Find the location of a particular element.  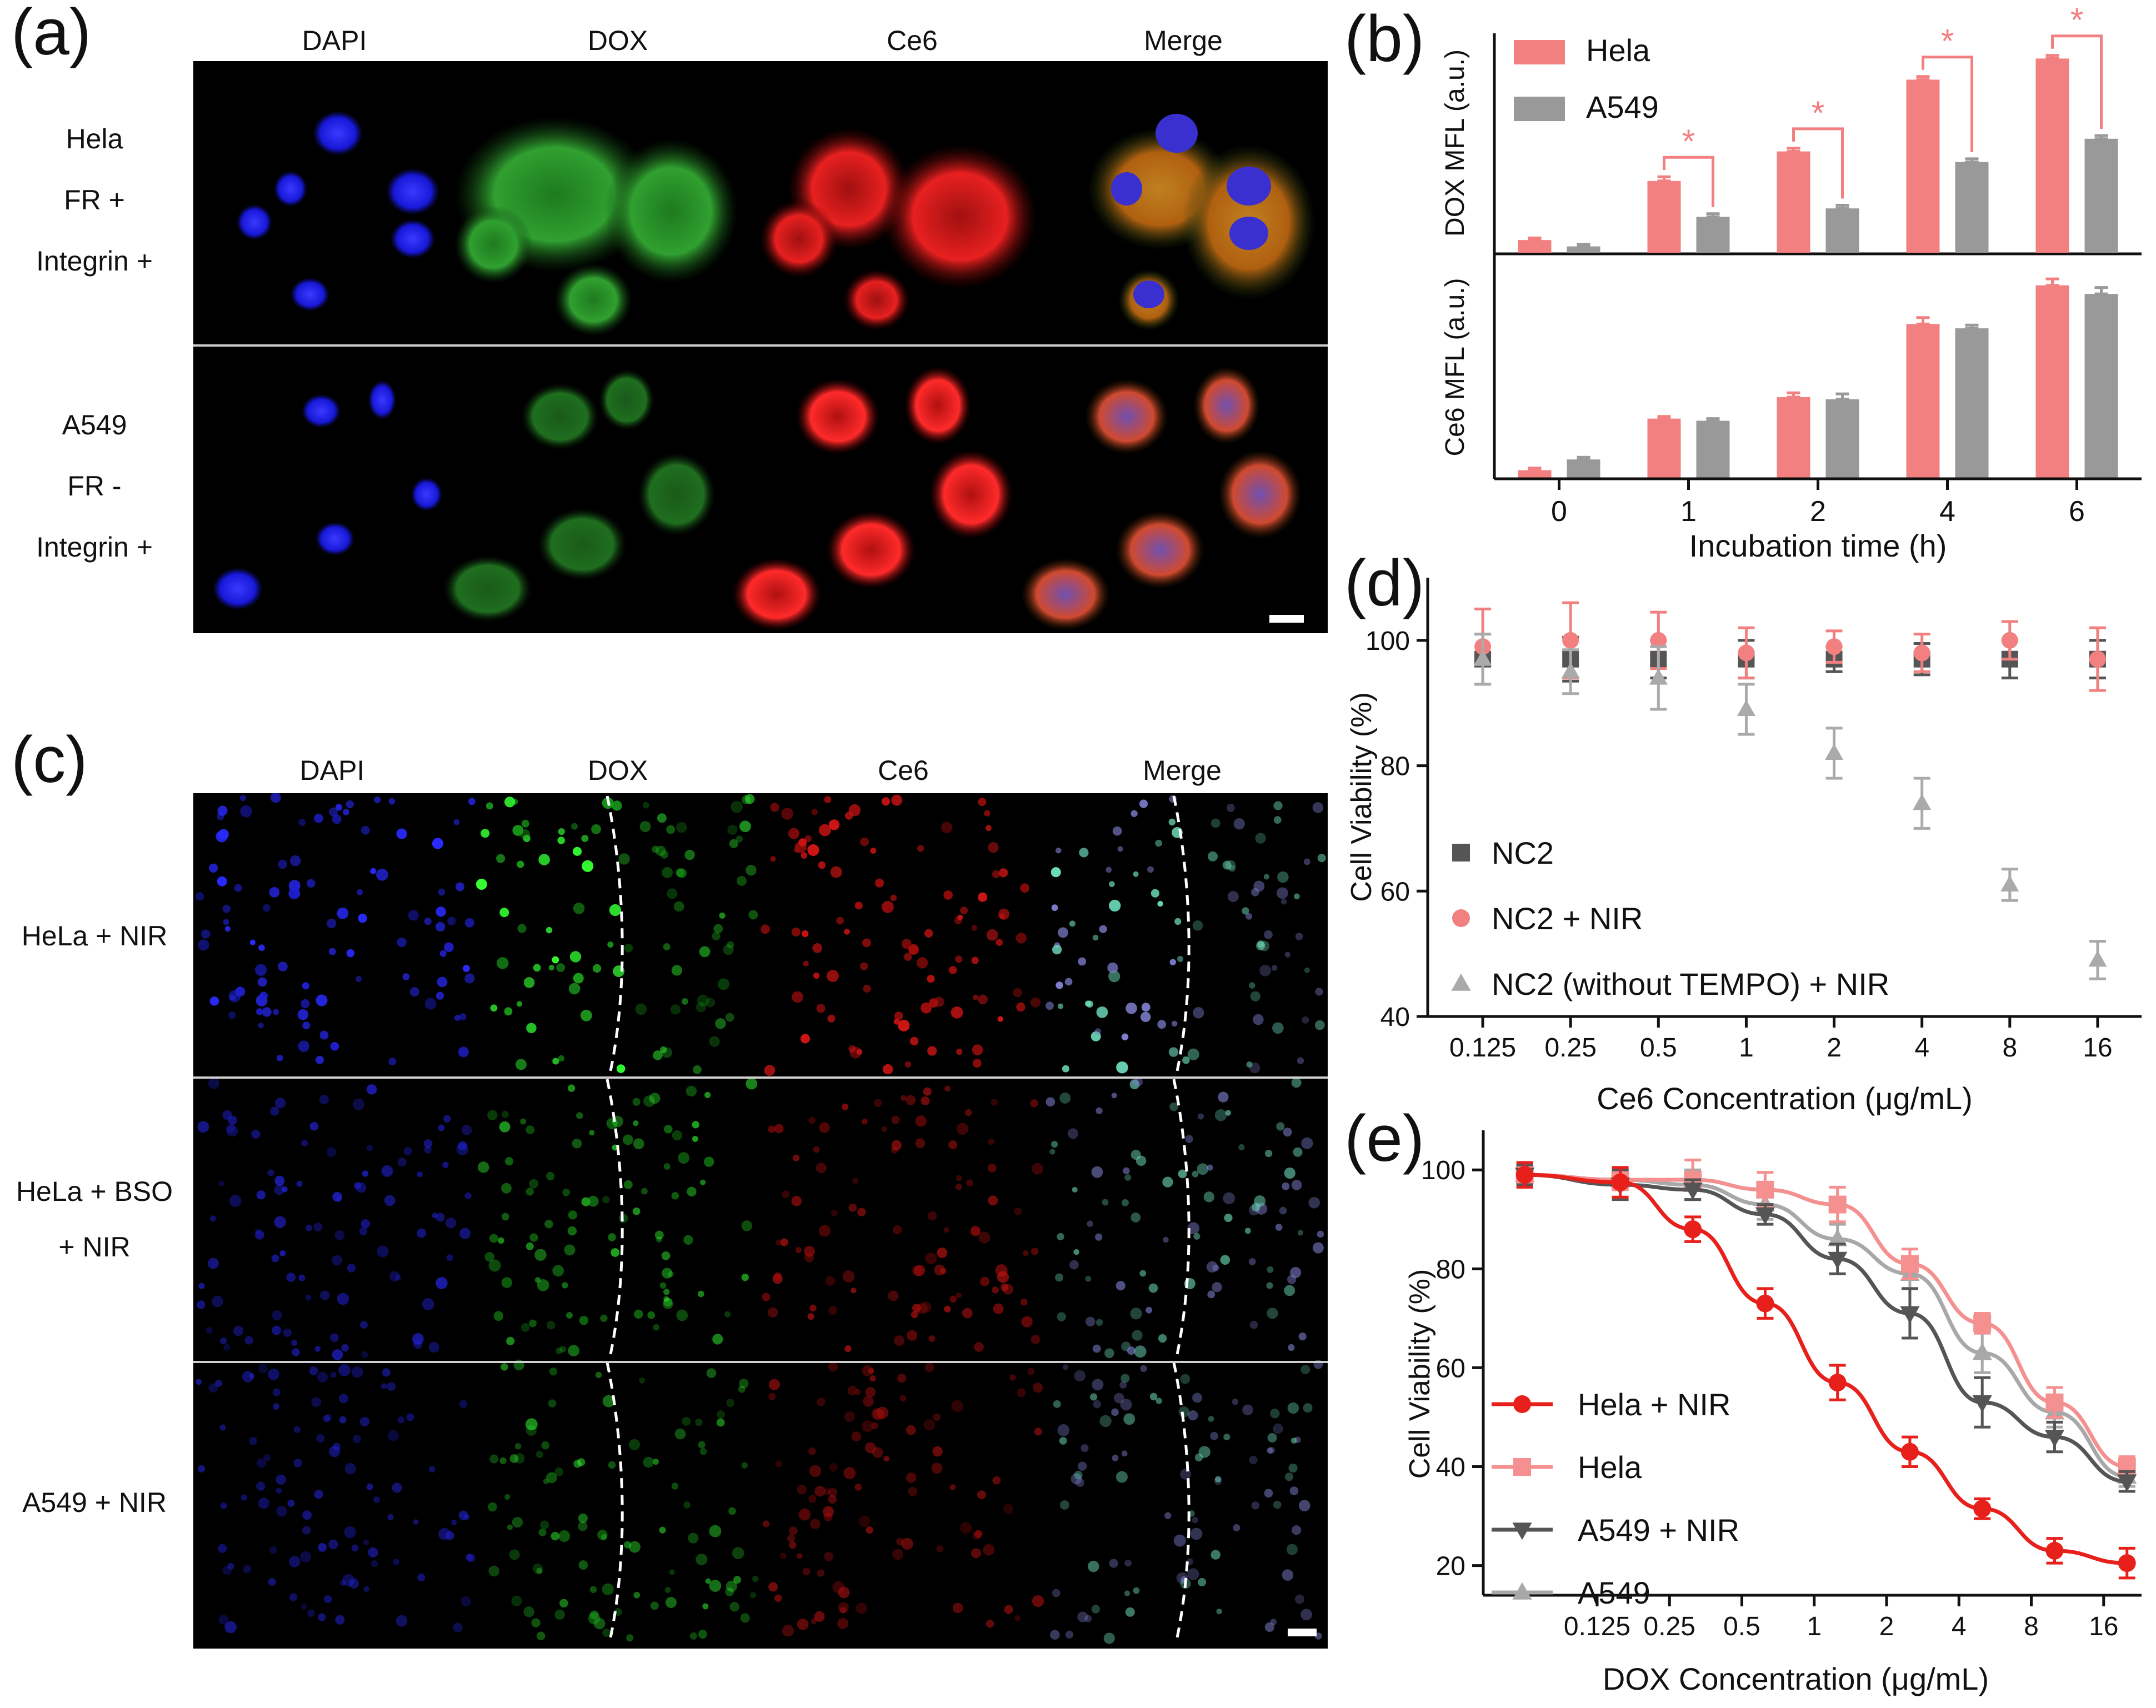

nucleus is located at coordinates (310, 294).